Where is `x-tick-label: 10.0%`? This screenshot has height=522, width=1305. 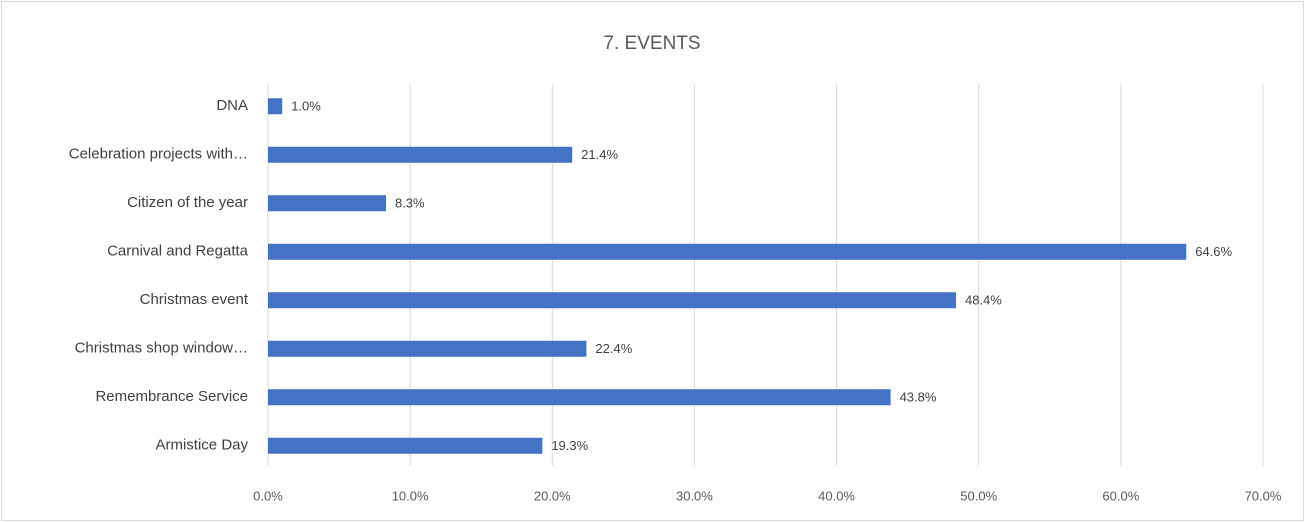 x-tick-label: 10.0% is located at coordinates (410, 495).